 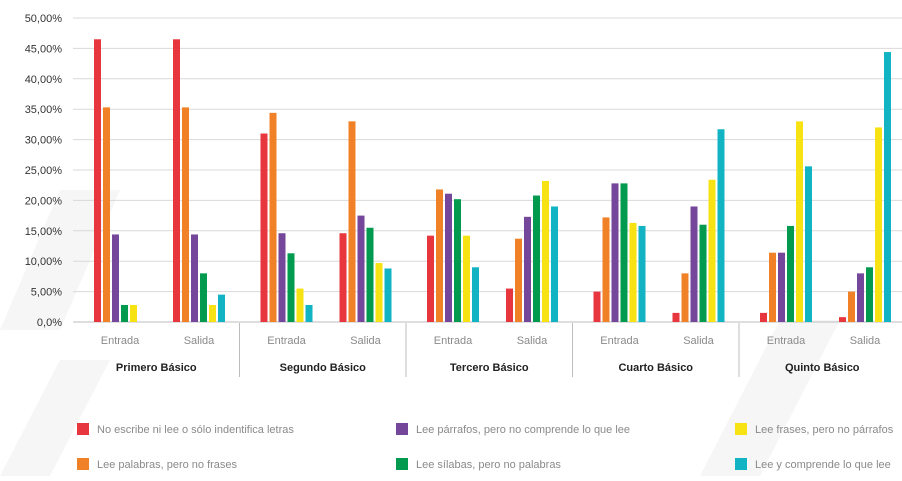 I want to click on y-tick-label: 50,00%, so click(x=44, y=19).